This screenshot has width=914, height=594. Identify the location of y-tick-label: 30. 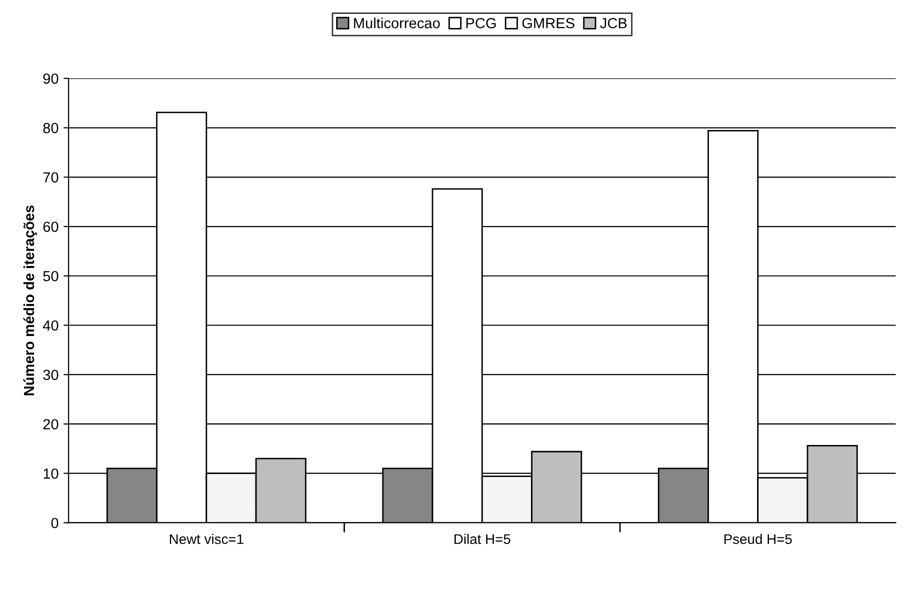
(50, 375).